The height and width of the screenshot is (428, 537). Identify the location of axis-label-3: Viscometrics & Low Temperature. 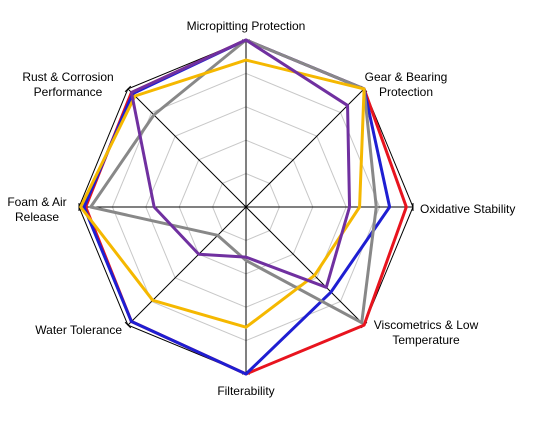
(426, 332).